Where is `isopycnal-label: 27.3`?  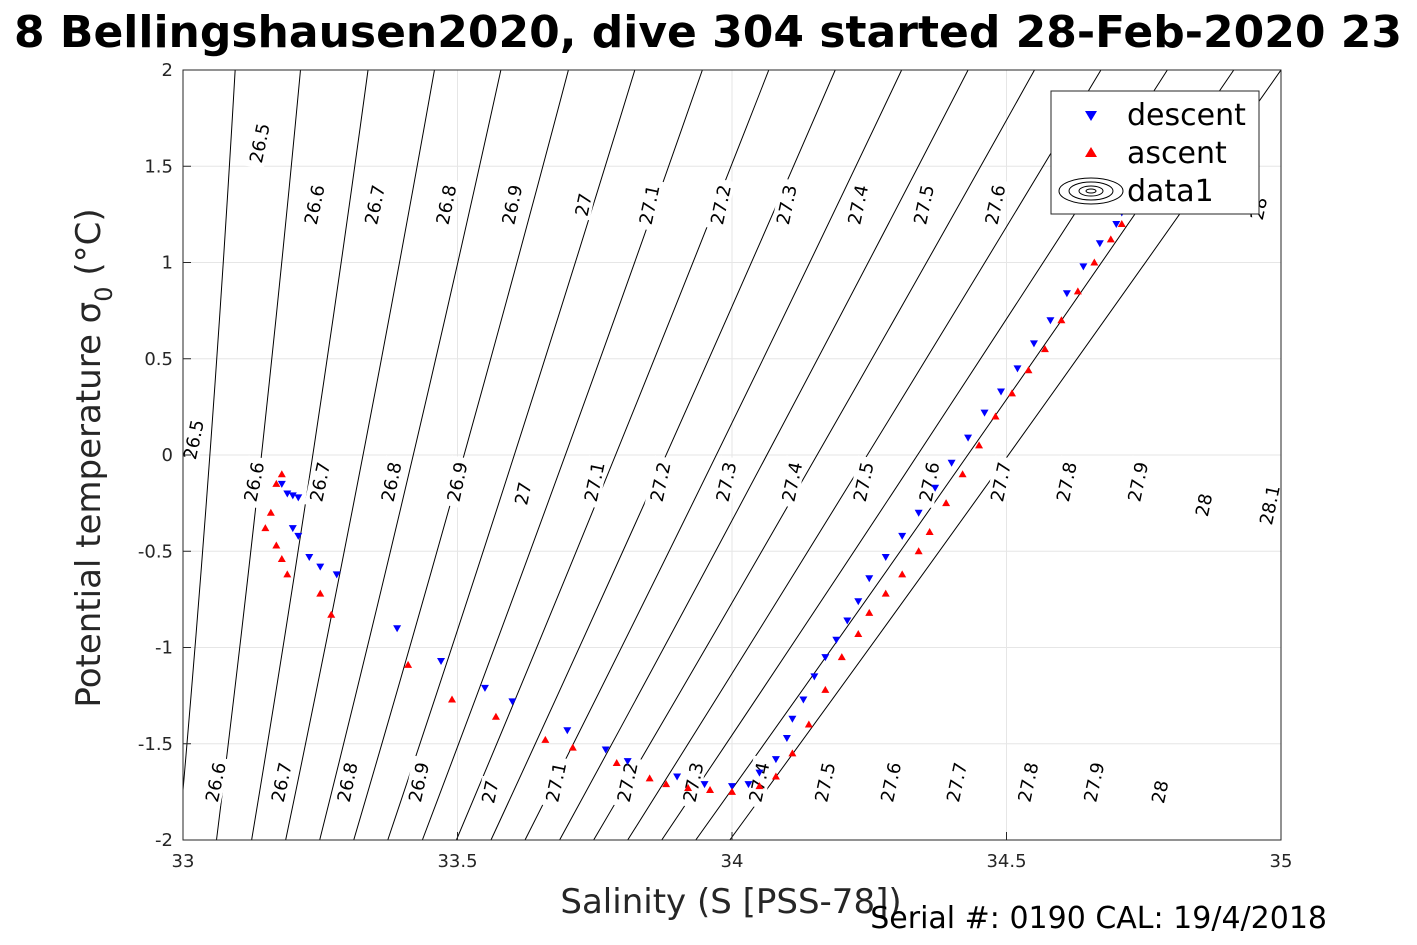
isopycnal-label: 27.3 is located at coordinates (786, 205).